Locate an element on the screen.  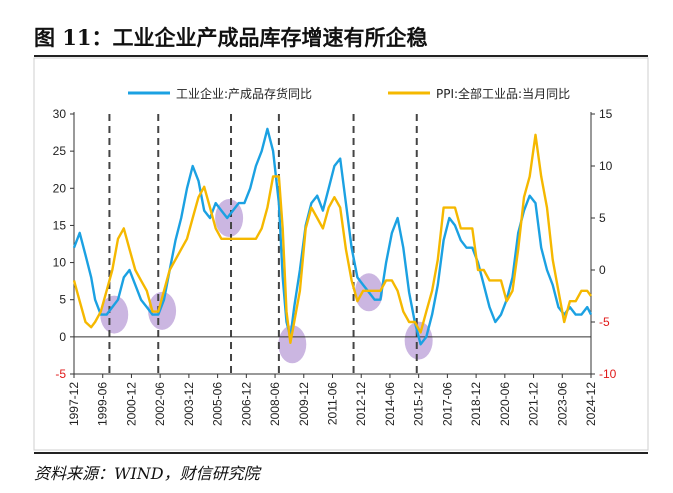
footer-divider is located at coordinates (341, 453).